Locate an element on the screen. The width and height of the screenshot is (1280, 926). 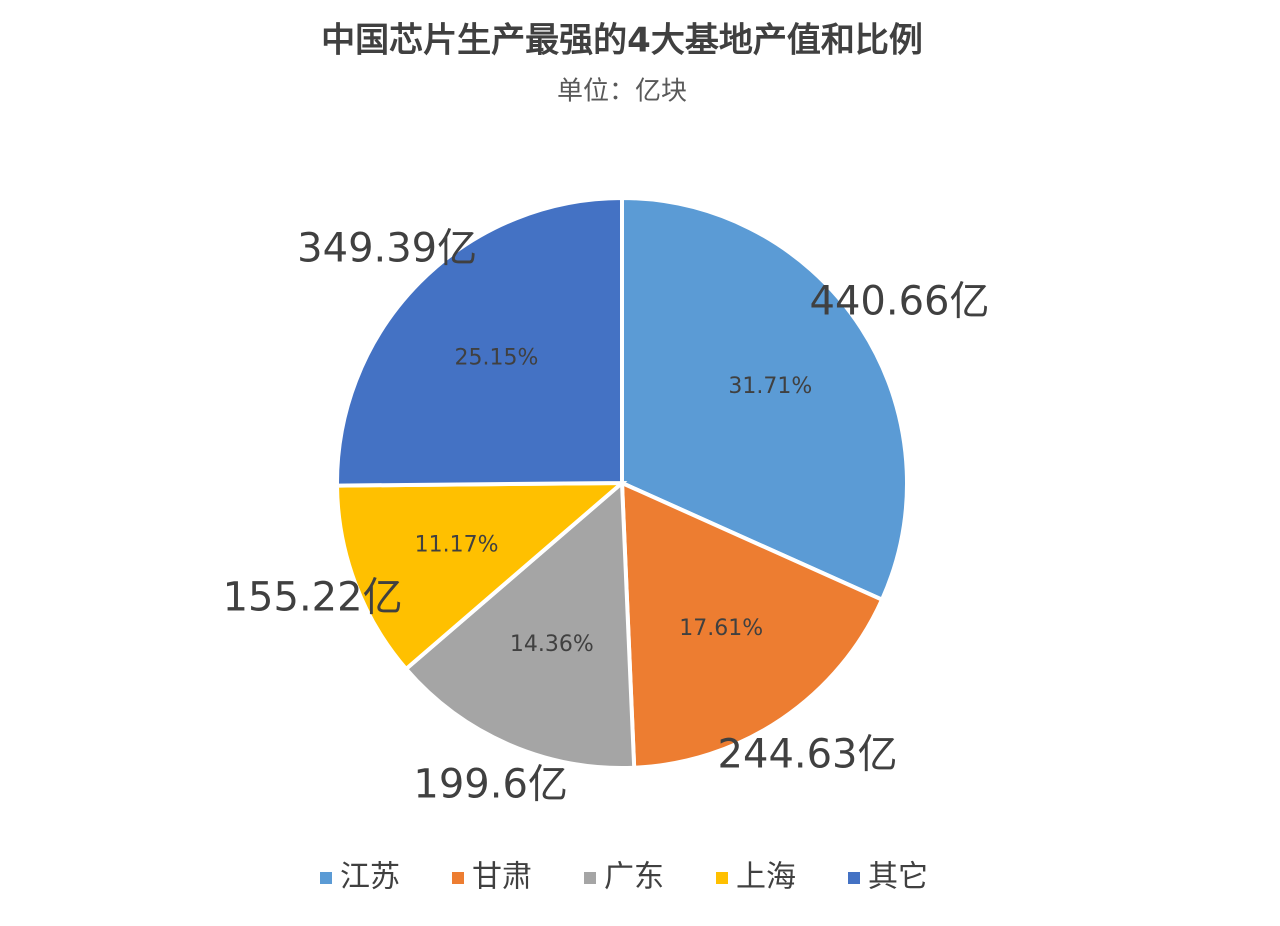
legend-label: 江苏 is located at coordinates (370, 877).